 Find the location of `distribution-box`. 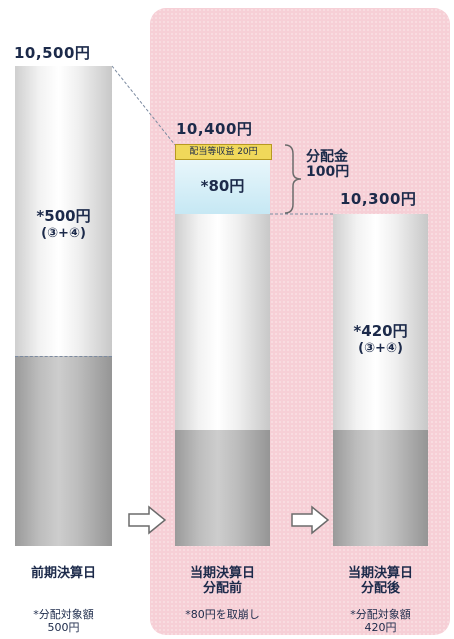

distribution-box is located at coordinates (222, 187).